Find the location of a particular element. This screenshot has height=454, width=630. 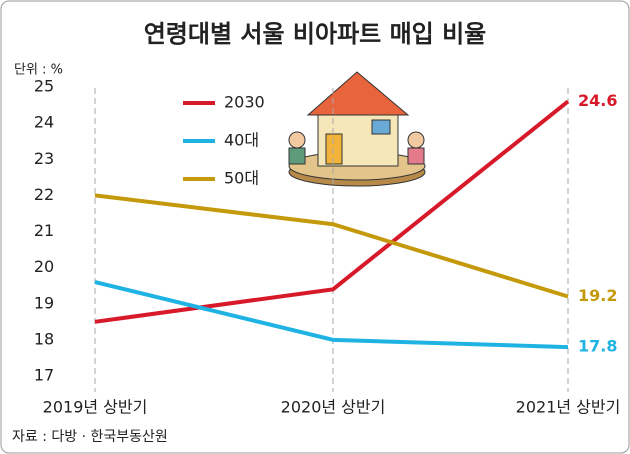

data-label: 24.6 is located at coordinates (597, 100).